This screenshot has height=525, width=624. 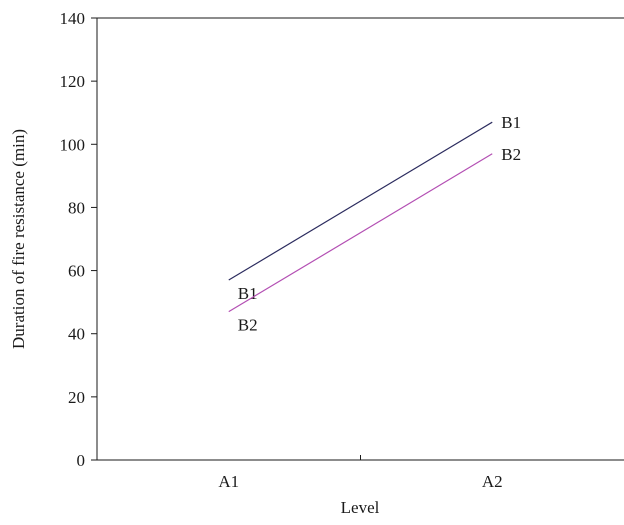 What do you see at coordinates (76, 271) in the screenshot?
I see `y-tick-label: 60` at bounding box center [76, 271].